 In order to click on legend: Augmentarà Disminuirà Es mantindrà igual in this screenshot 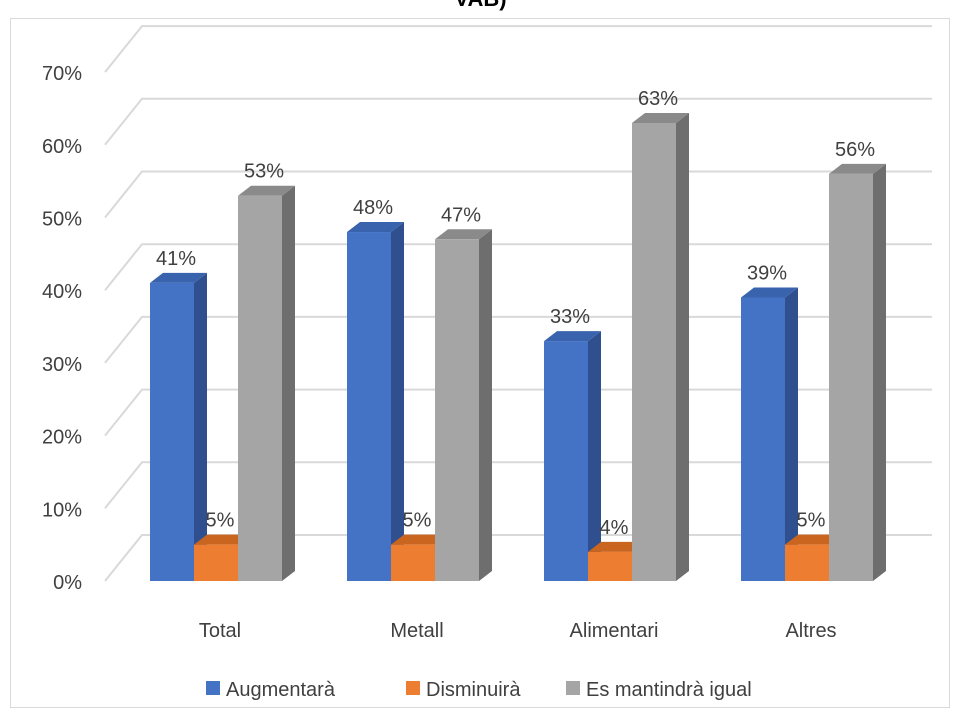, I will do `click(479, 690)`.